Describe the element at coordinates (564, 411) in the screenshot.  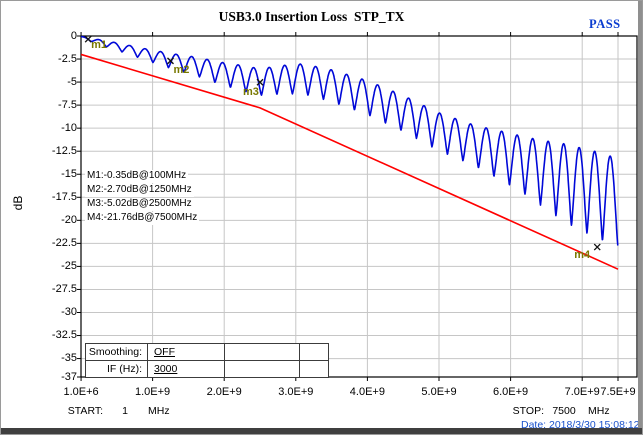
I see `stop-value: 7500` at that location.